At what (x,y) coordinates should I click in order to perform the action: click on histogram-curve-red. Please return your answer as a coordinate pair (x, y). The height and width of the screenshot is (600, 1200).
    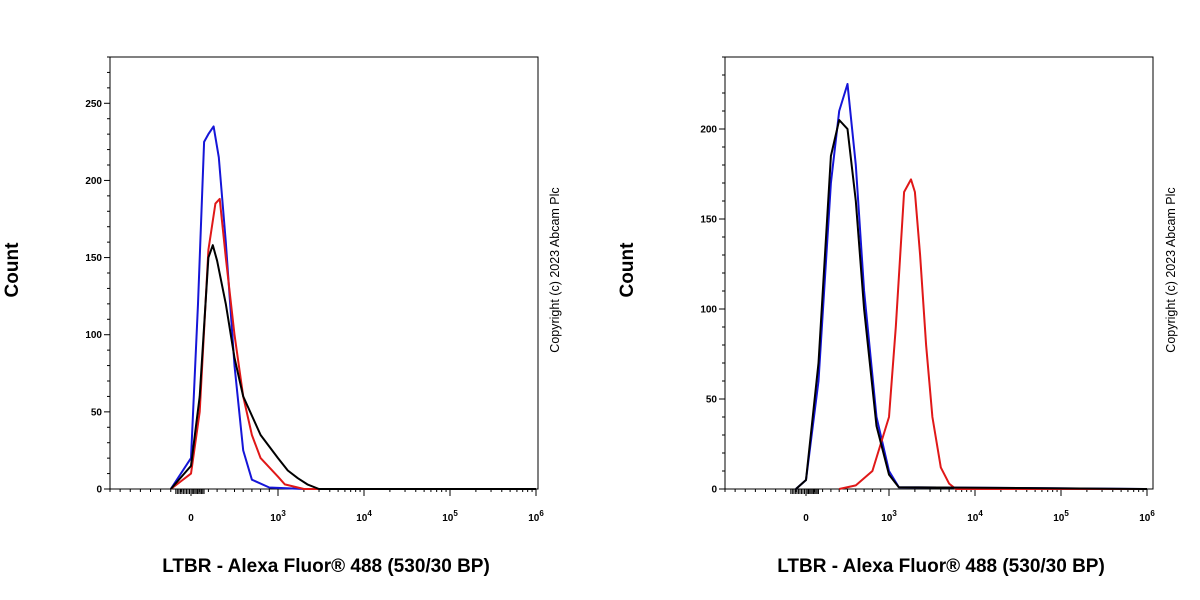
    Looking at the image, I should click on (992, 334).